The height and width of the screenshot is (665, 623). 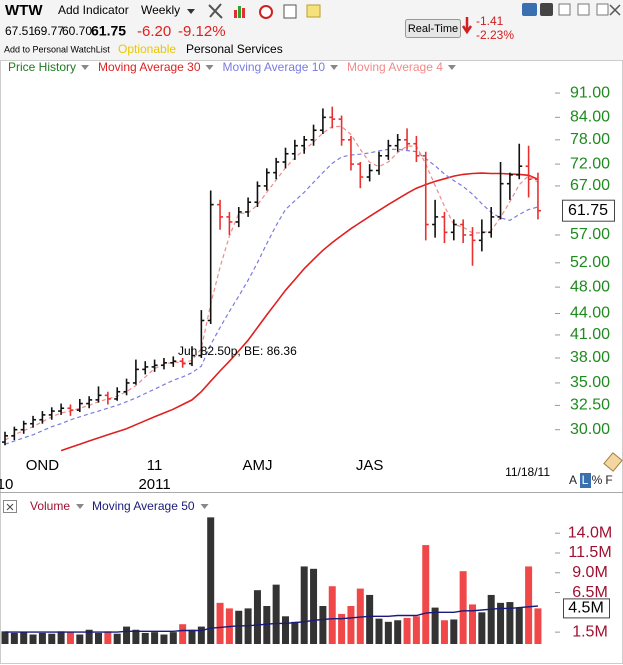 What do you see at coordinates (57, 49) in the screenshot?
I see `watchlist-link: Add to Personal WatchList` at bounding box center [57, 49].